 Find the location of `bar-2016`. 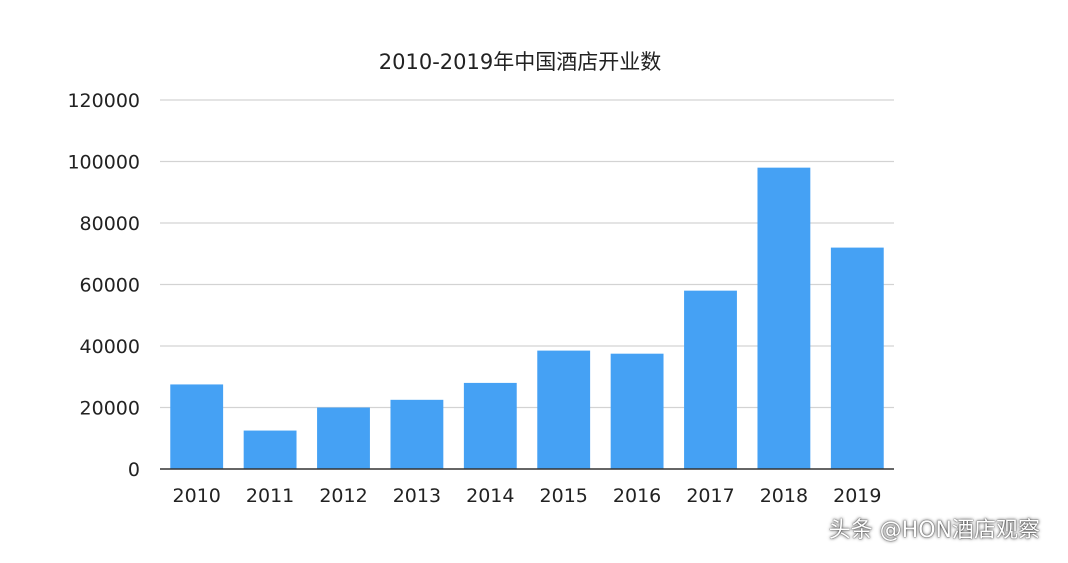

bar-2016 is located at coordinates (637, 411).